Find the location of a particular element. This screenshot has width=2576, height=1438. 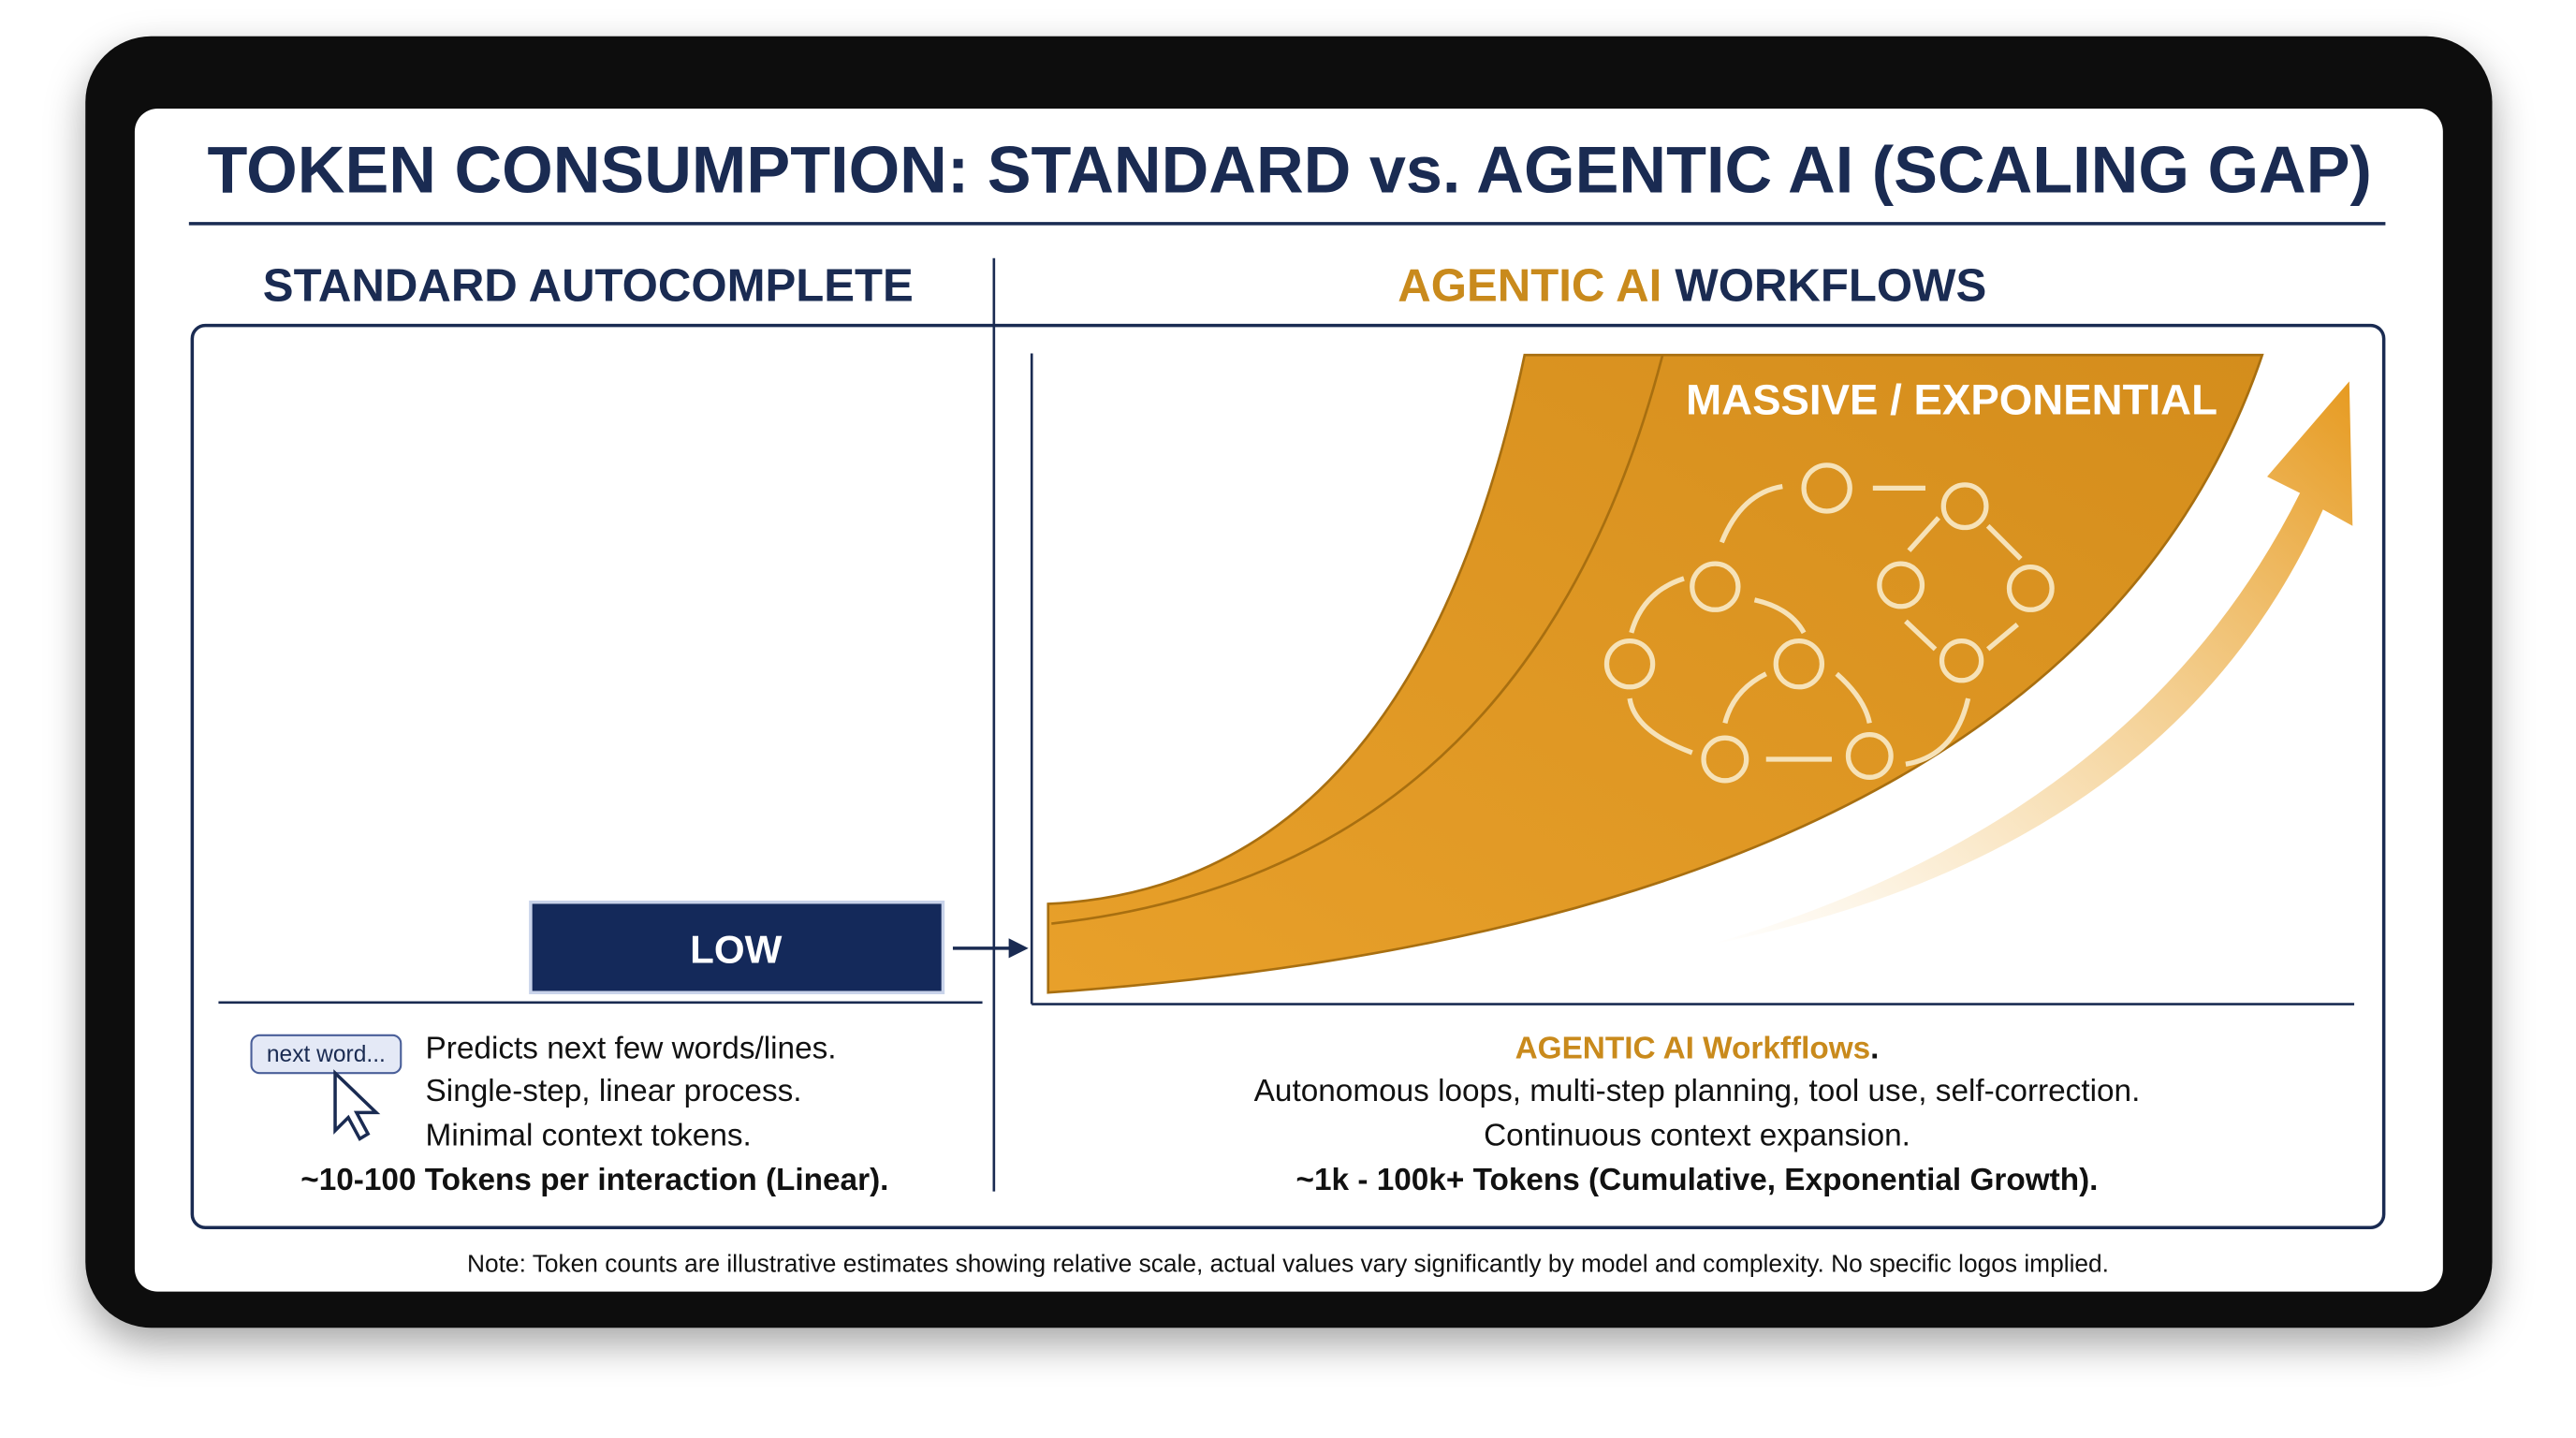

right-lead-text: AGENTIC AI Workfflows is located at coordinates (1693, 1048).